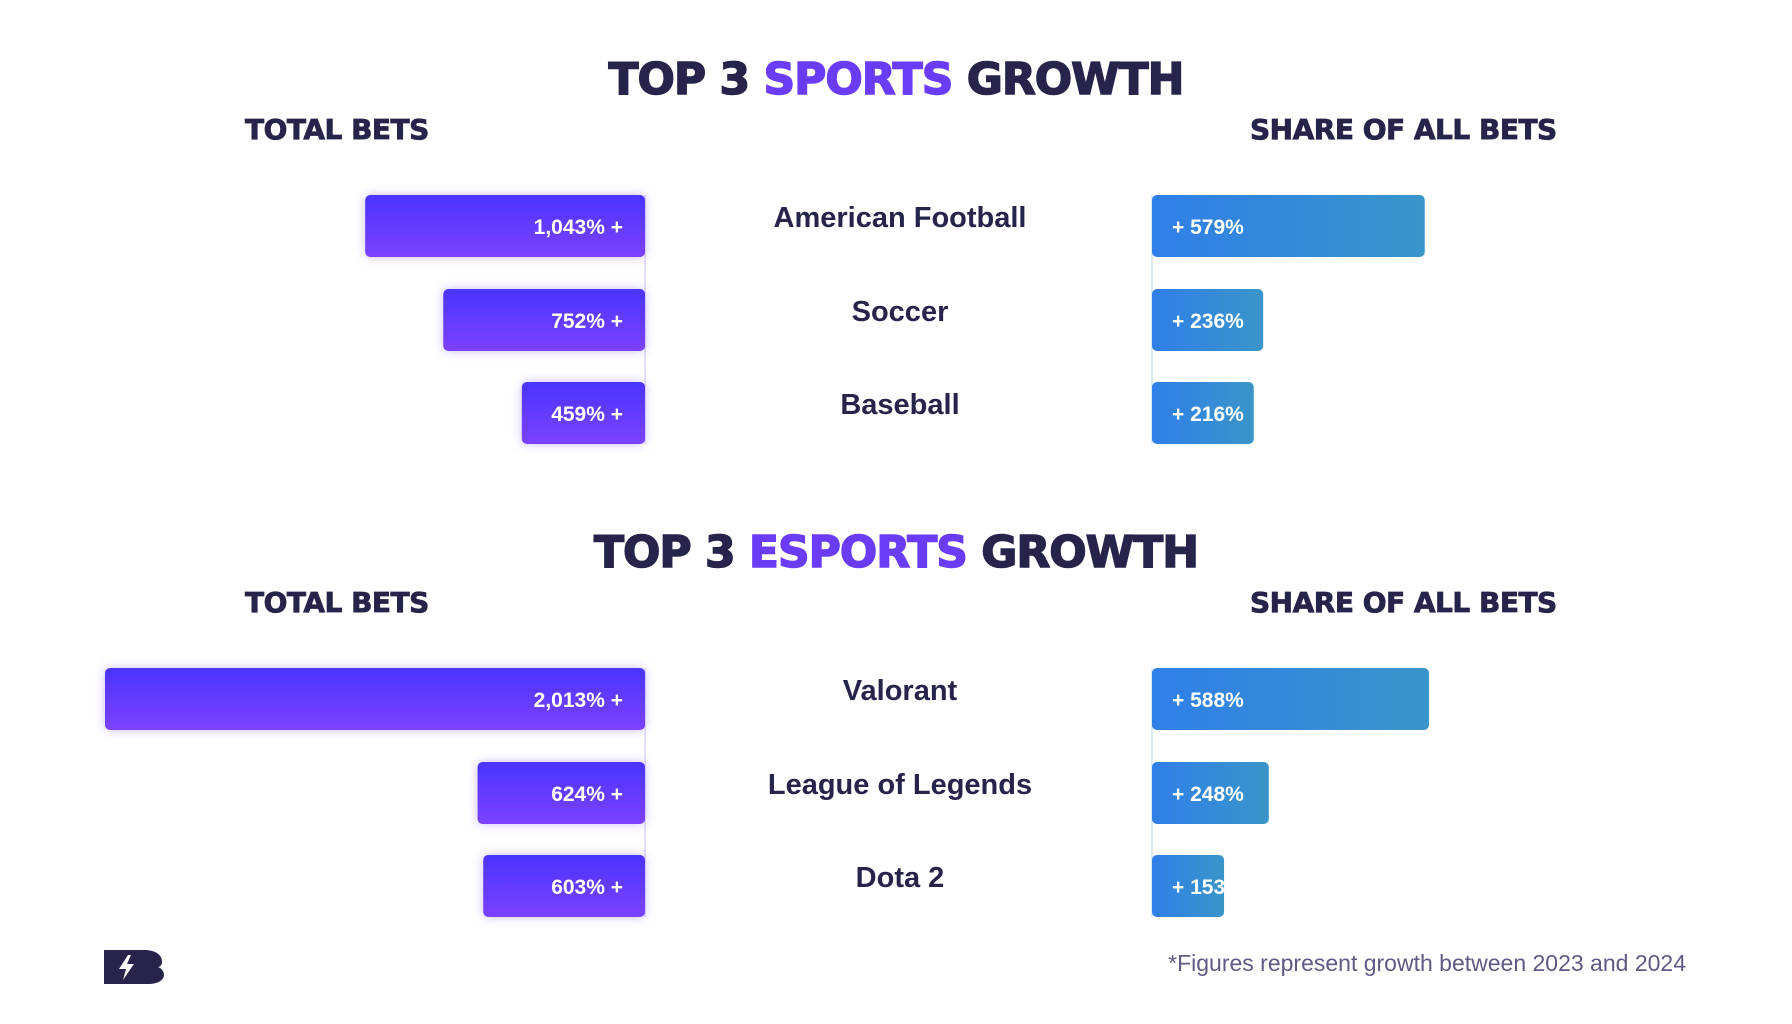 This screenshot has height=1024, width=1792. What do you see at coordinates (900, 218) in the screenshot?
I see `sports-category-label: American Football` at bounding box center [900, 218].